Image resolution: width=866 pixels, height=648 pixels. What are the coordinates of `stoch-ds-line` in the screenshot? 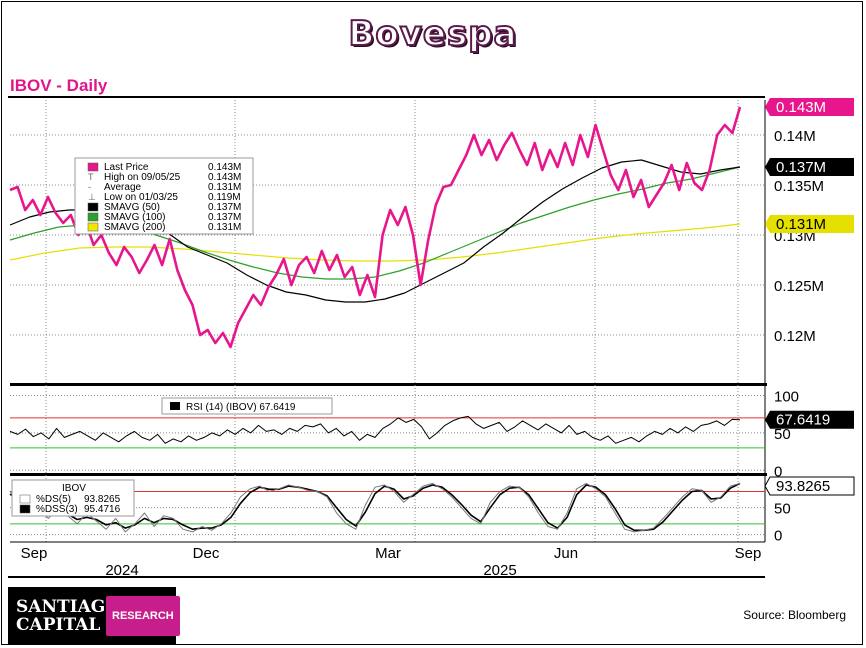 It's located at (375, 507).